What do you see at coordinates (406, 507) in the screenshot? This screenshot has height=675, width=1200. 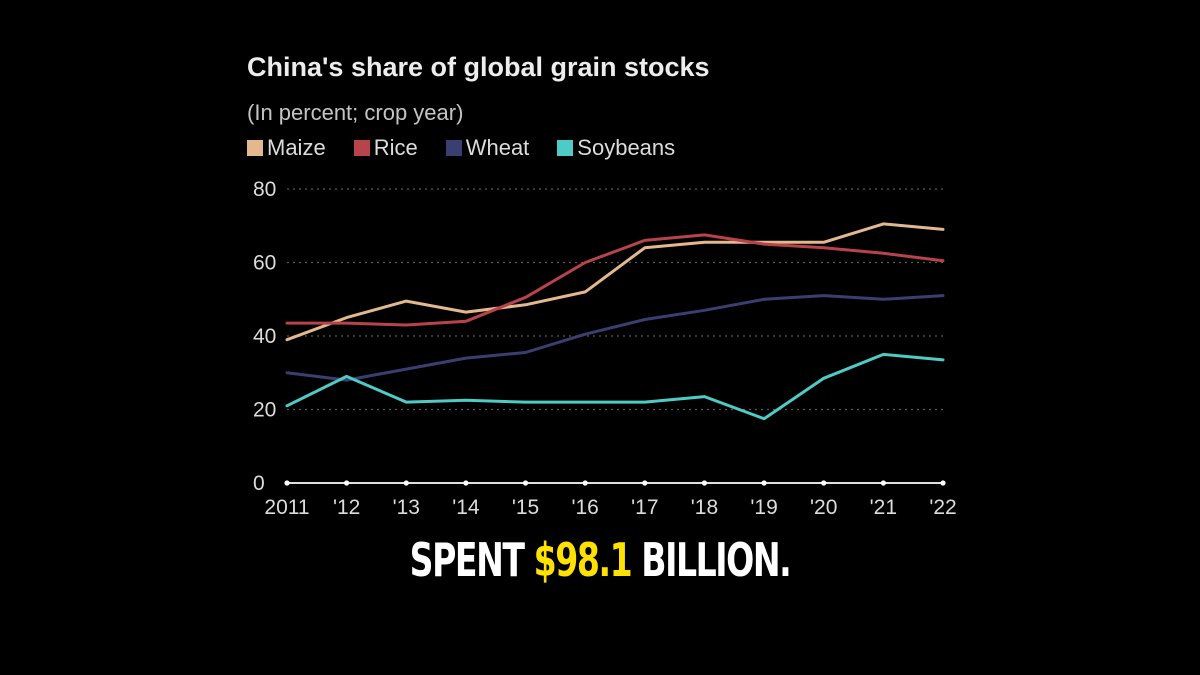 I see `x-tick-label: '13` at bounding box center [406, 507].